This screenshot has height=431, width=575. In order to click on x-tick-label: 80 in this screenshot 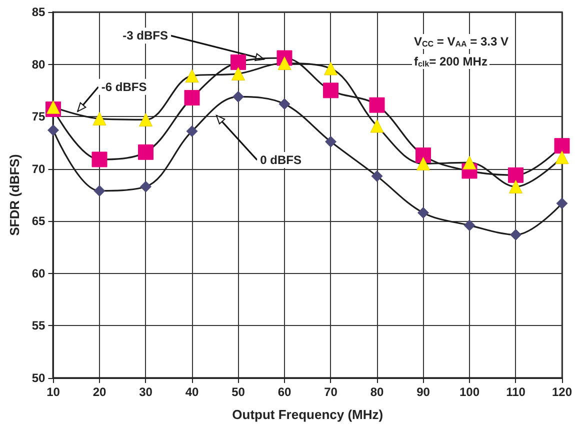, I will do `click(377, 392)`.